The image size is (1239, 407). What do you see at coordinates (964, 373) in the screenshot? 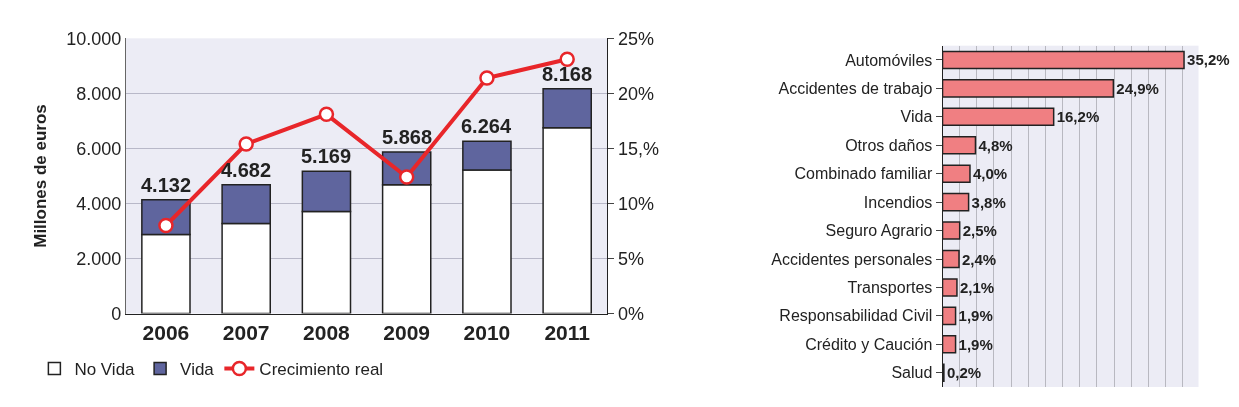
I see `data-label: 0,2%` at bounding box center [964, 373].